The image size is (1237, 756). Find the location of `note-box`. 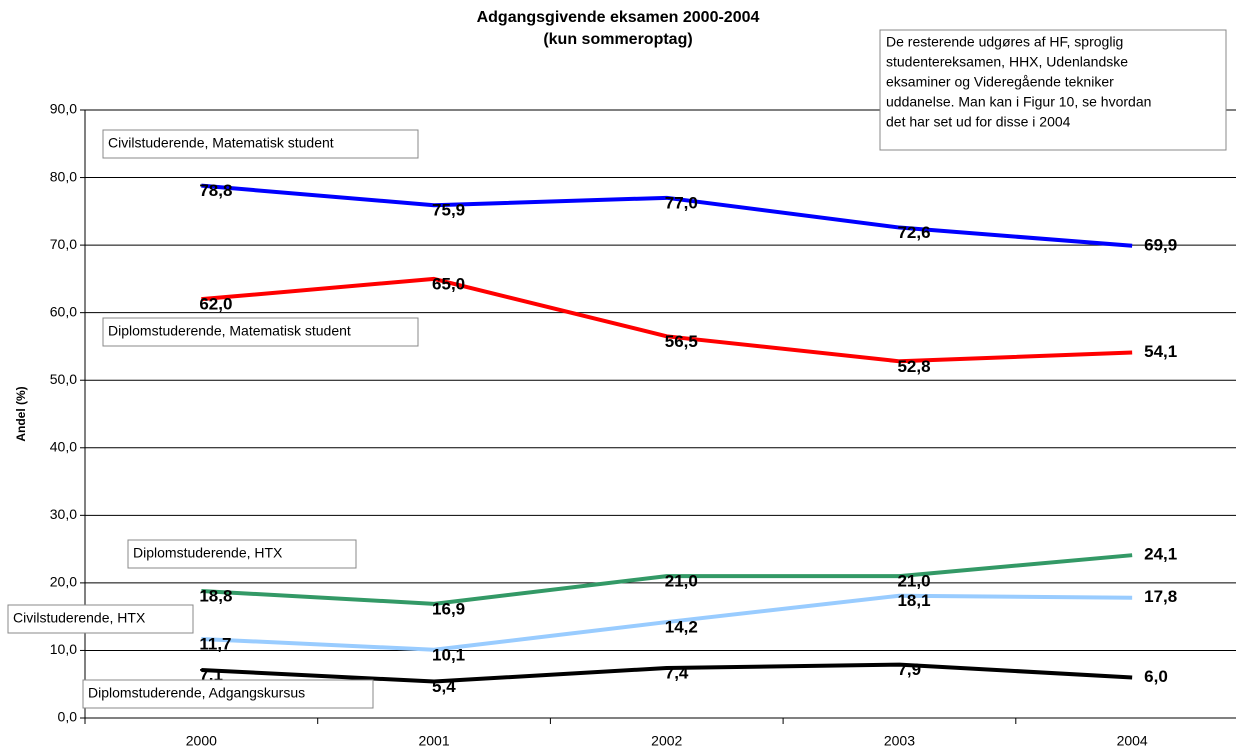

note-box is located at coordinates (1053, 90).